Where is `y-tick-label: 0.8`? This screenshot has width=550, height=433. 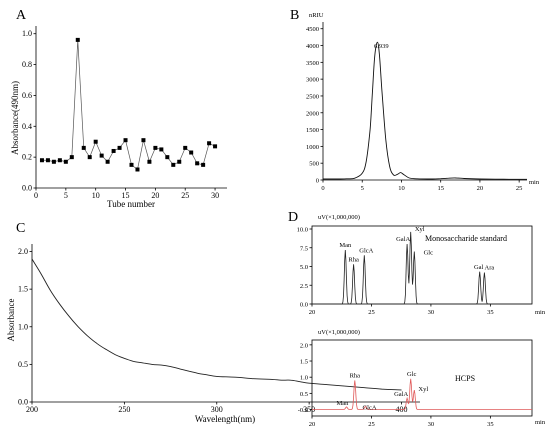 y-tick-label: 0.8 is located at coordinates (27, 64).